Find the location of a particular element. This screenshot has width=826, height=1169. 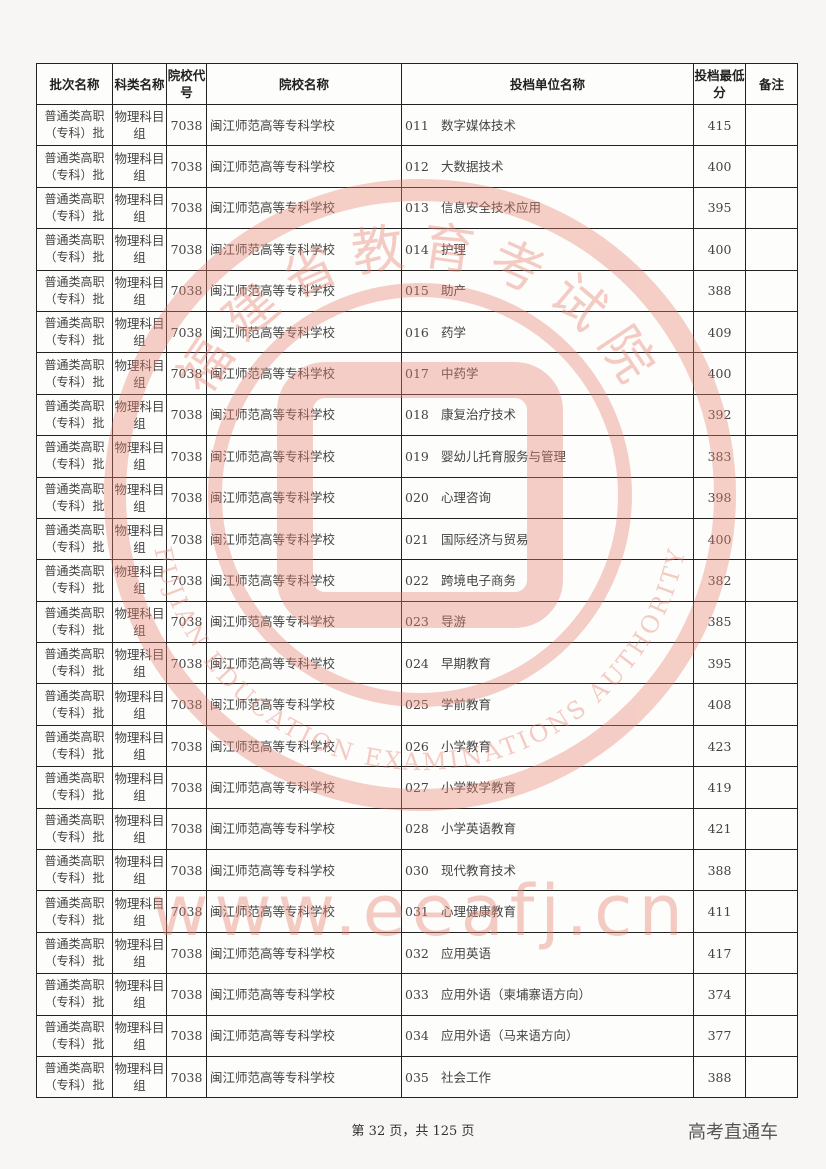

unit-cell: 033 应用外语（柬埔寨语方向） is located at coordinates (547, 994).